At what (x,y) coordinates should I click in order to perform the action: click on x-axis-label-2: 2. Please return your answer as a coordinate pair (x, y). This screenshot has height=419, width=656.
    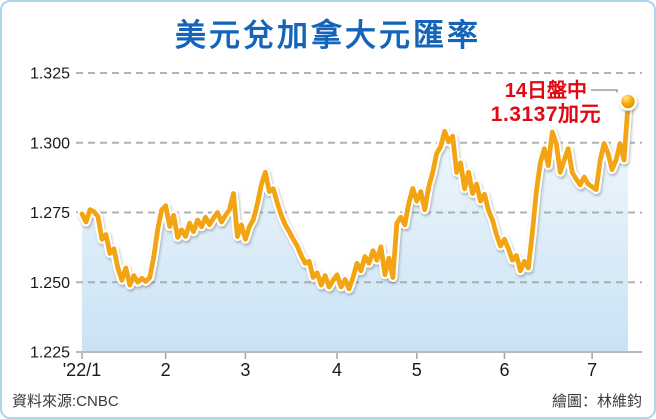
    Looking at the image, I should click on (166, 370).